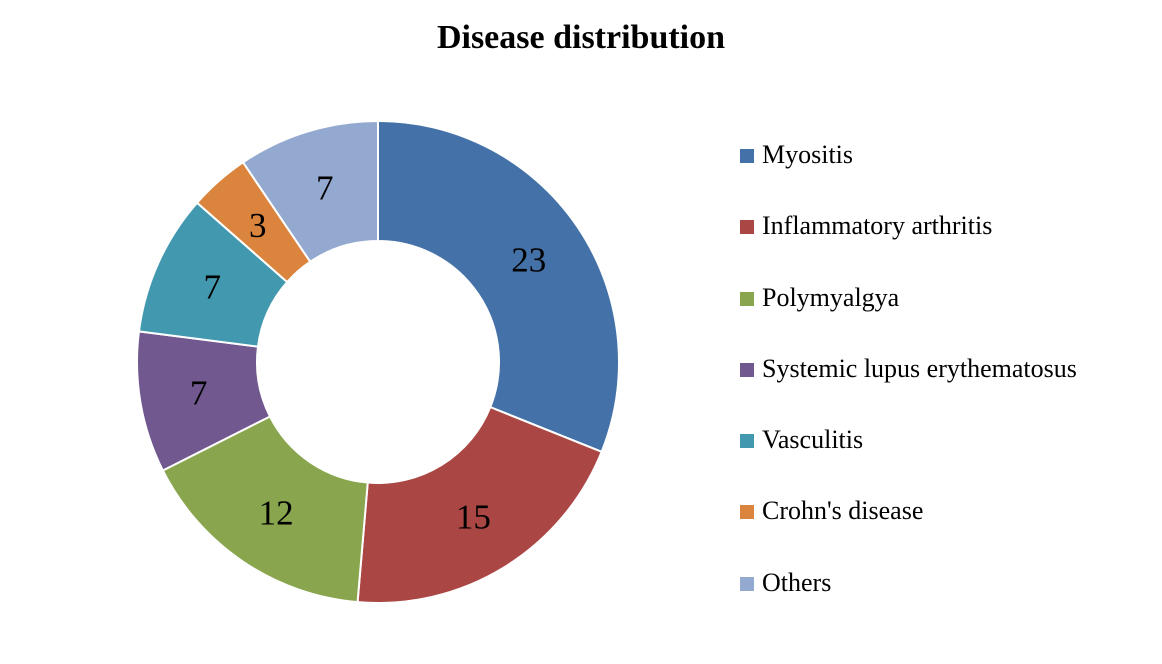 The image size is (1162, 664). Describe the element at coordinates (797, 582) in the screenshot. I see `legend-label: Others` at that location.